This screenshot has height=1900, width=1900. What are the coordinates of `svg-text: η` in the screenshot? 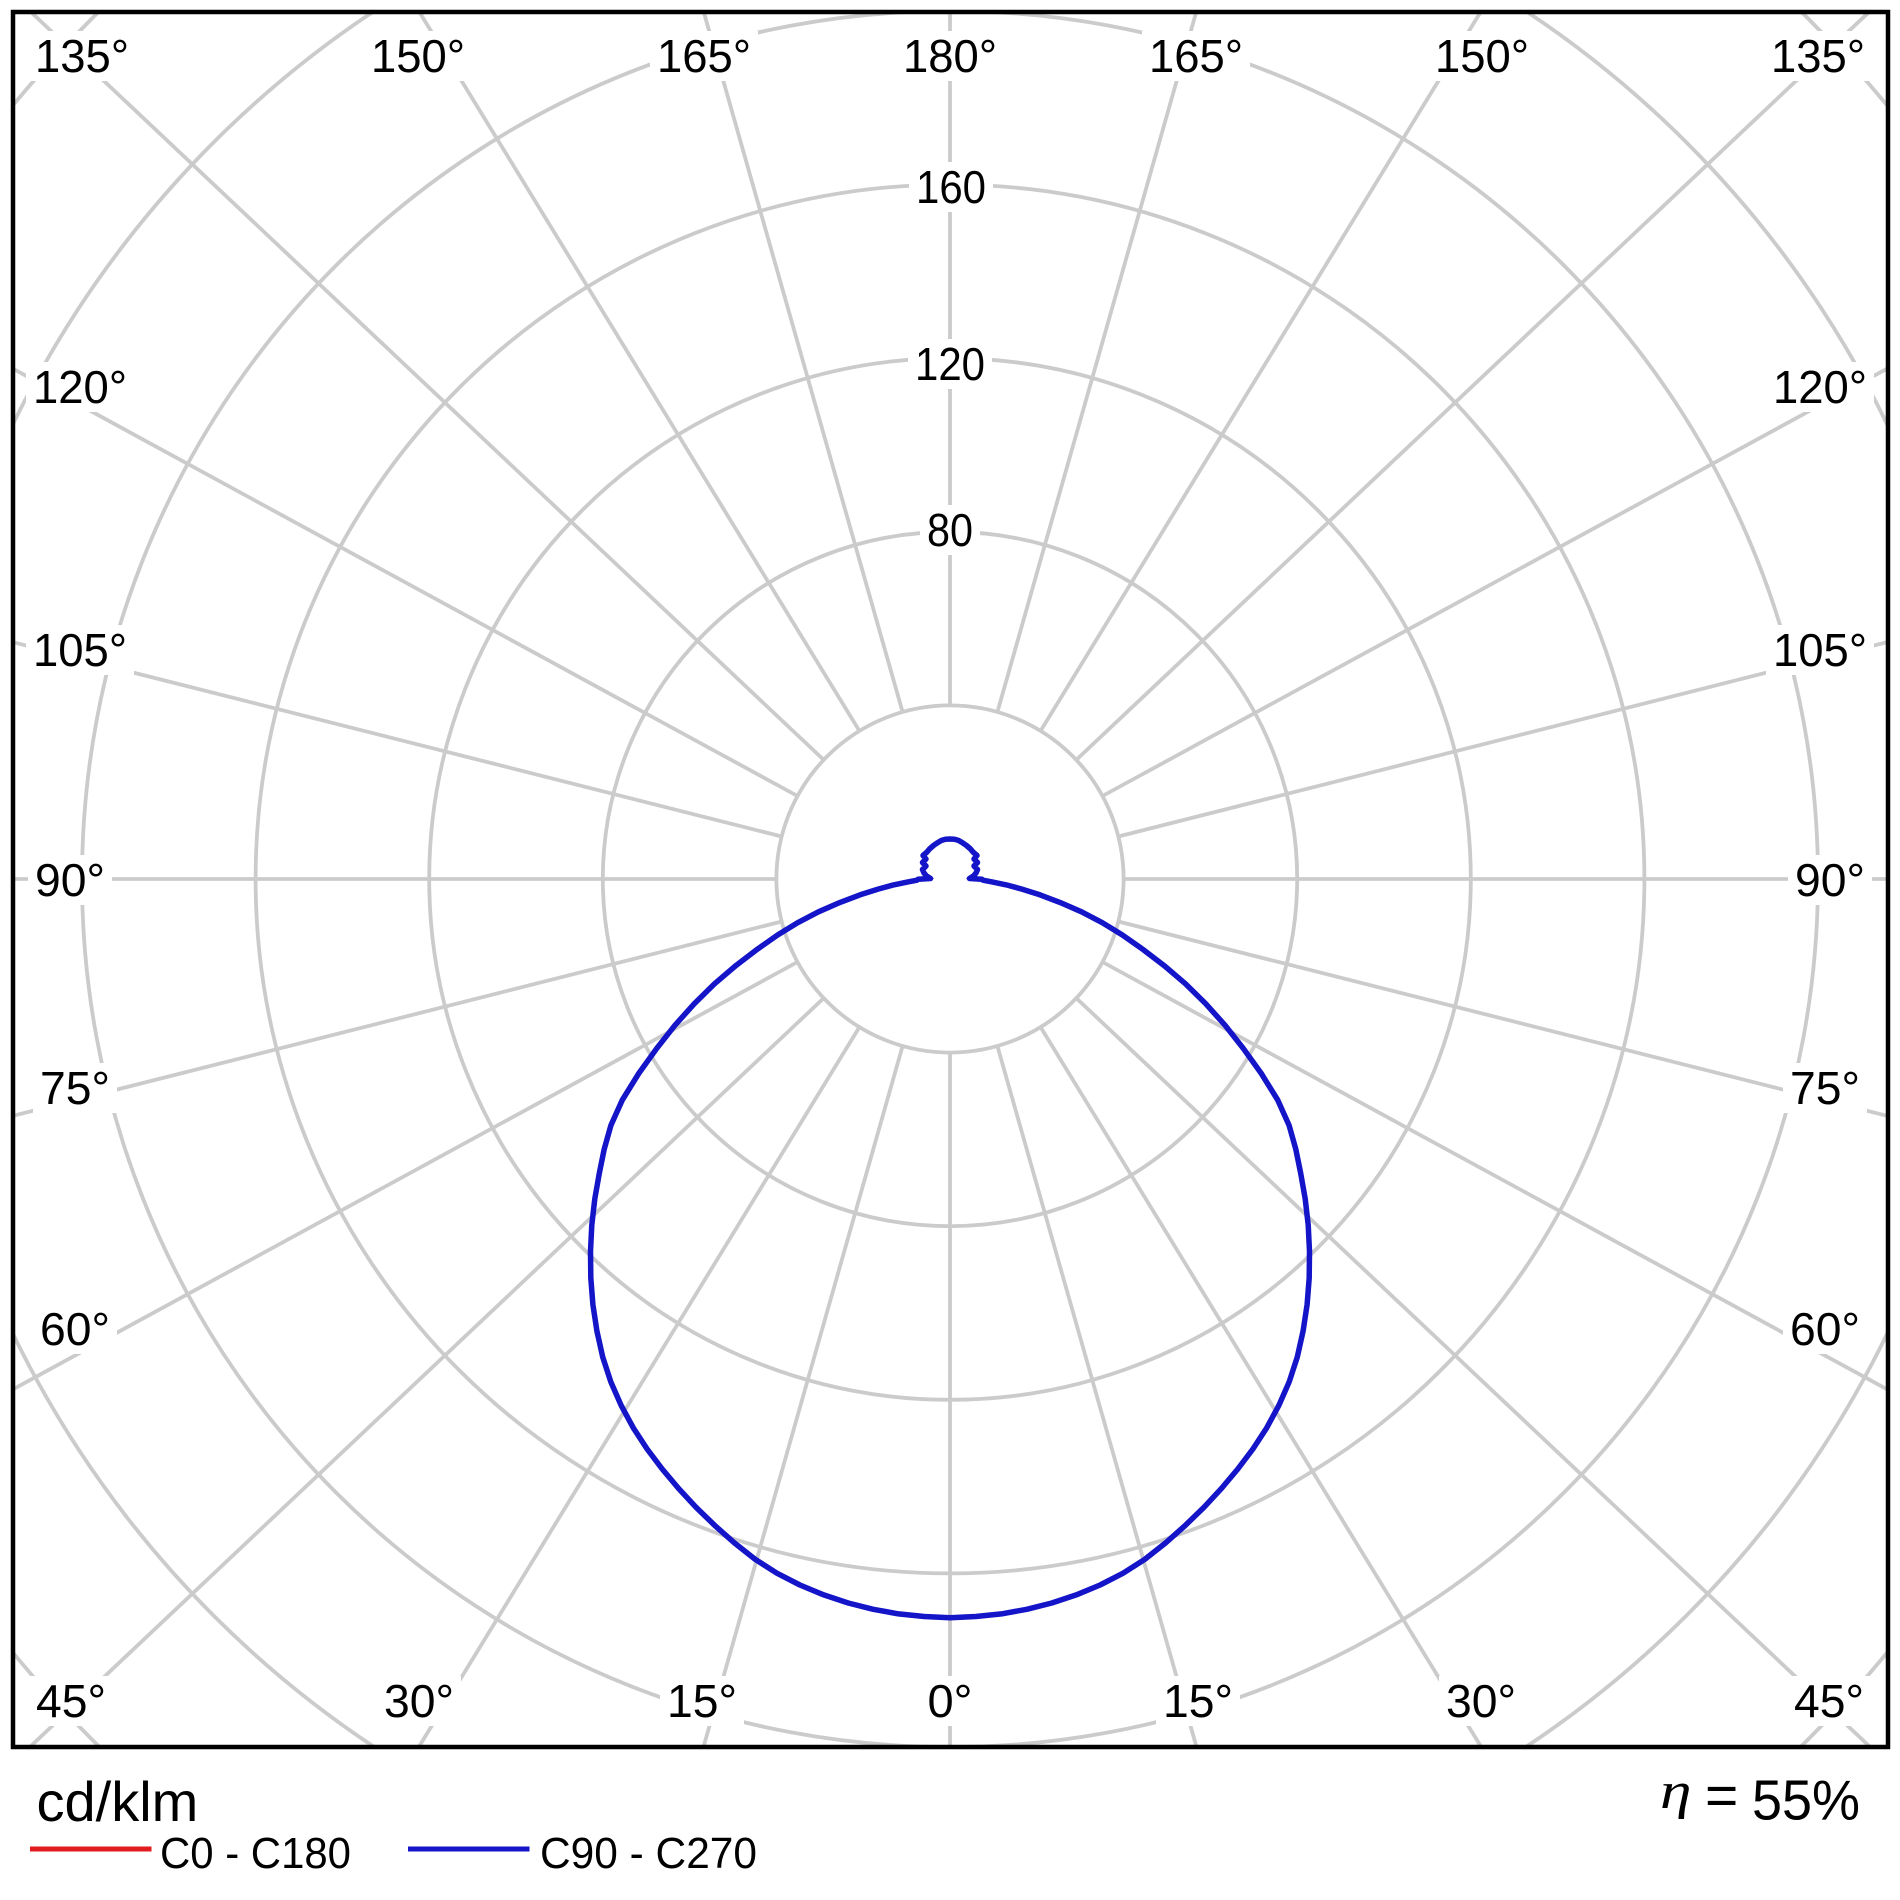 It's located at (1675, 1790).